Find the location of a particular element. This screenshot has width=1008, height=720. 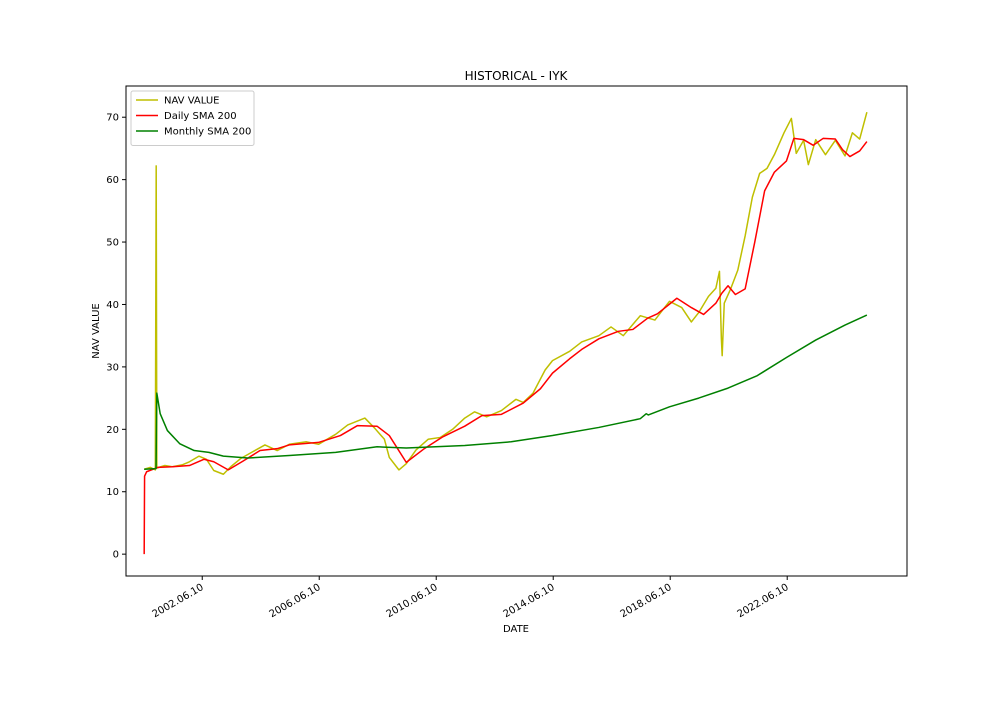

y-tick-label: 40 is located at coordinates (112, 305).